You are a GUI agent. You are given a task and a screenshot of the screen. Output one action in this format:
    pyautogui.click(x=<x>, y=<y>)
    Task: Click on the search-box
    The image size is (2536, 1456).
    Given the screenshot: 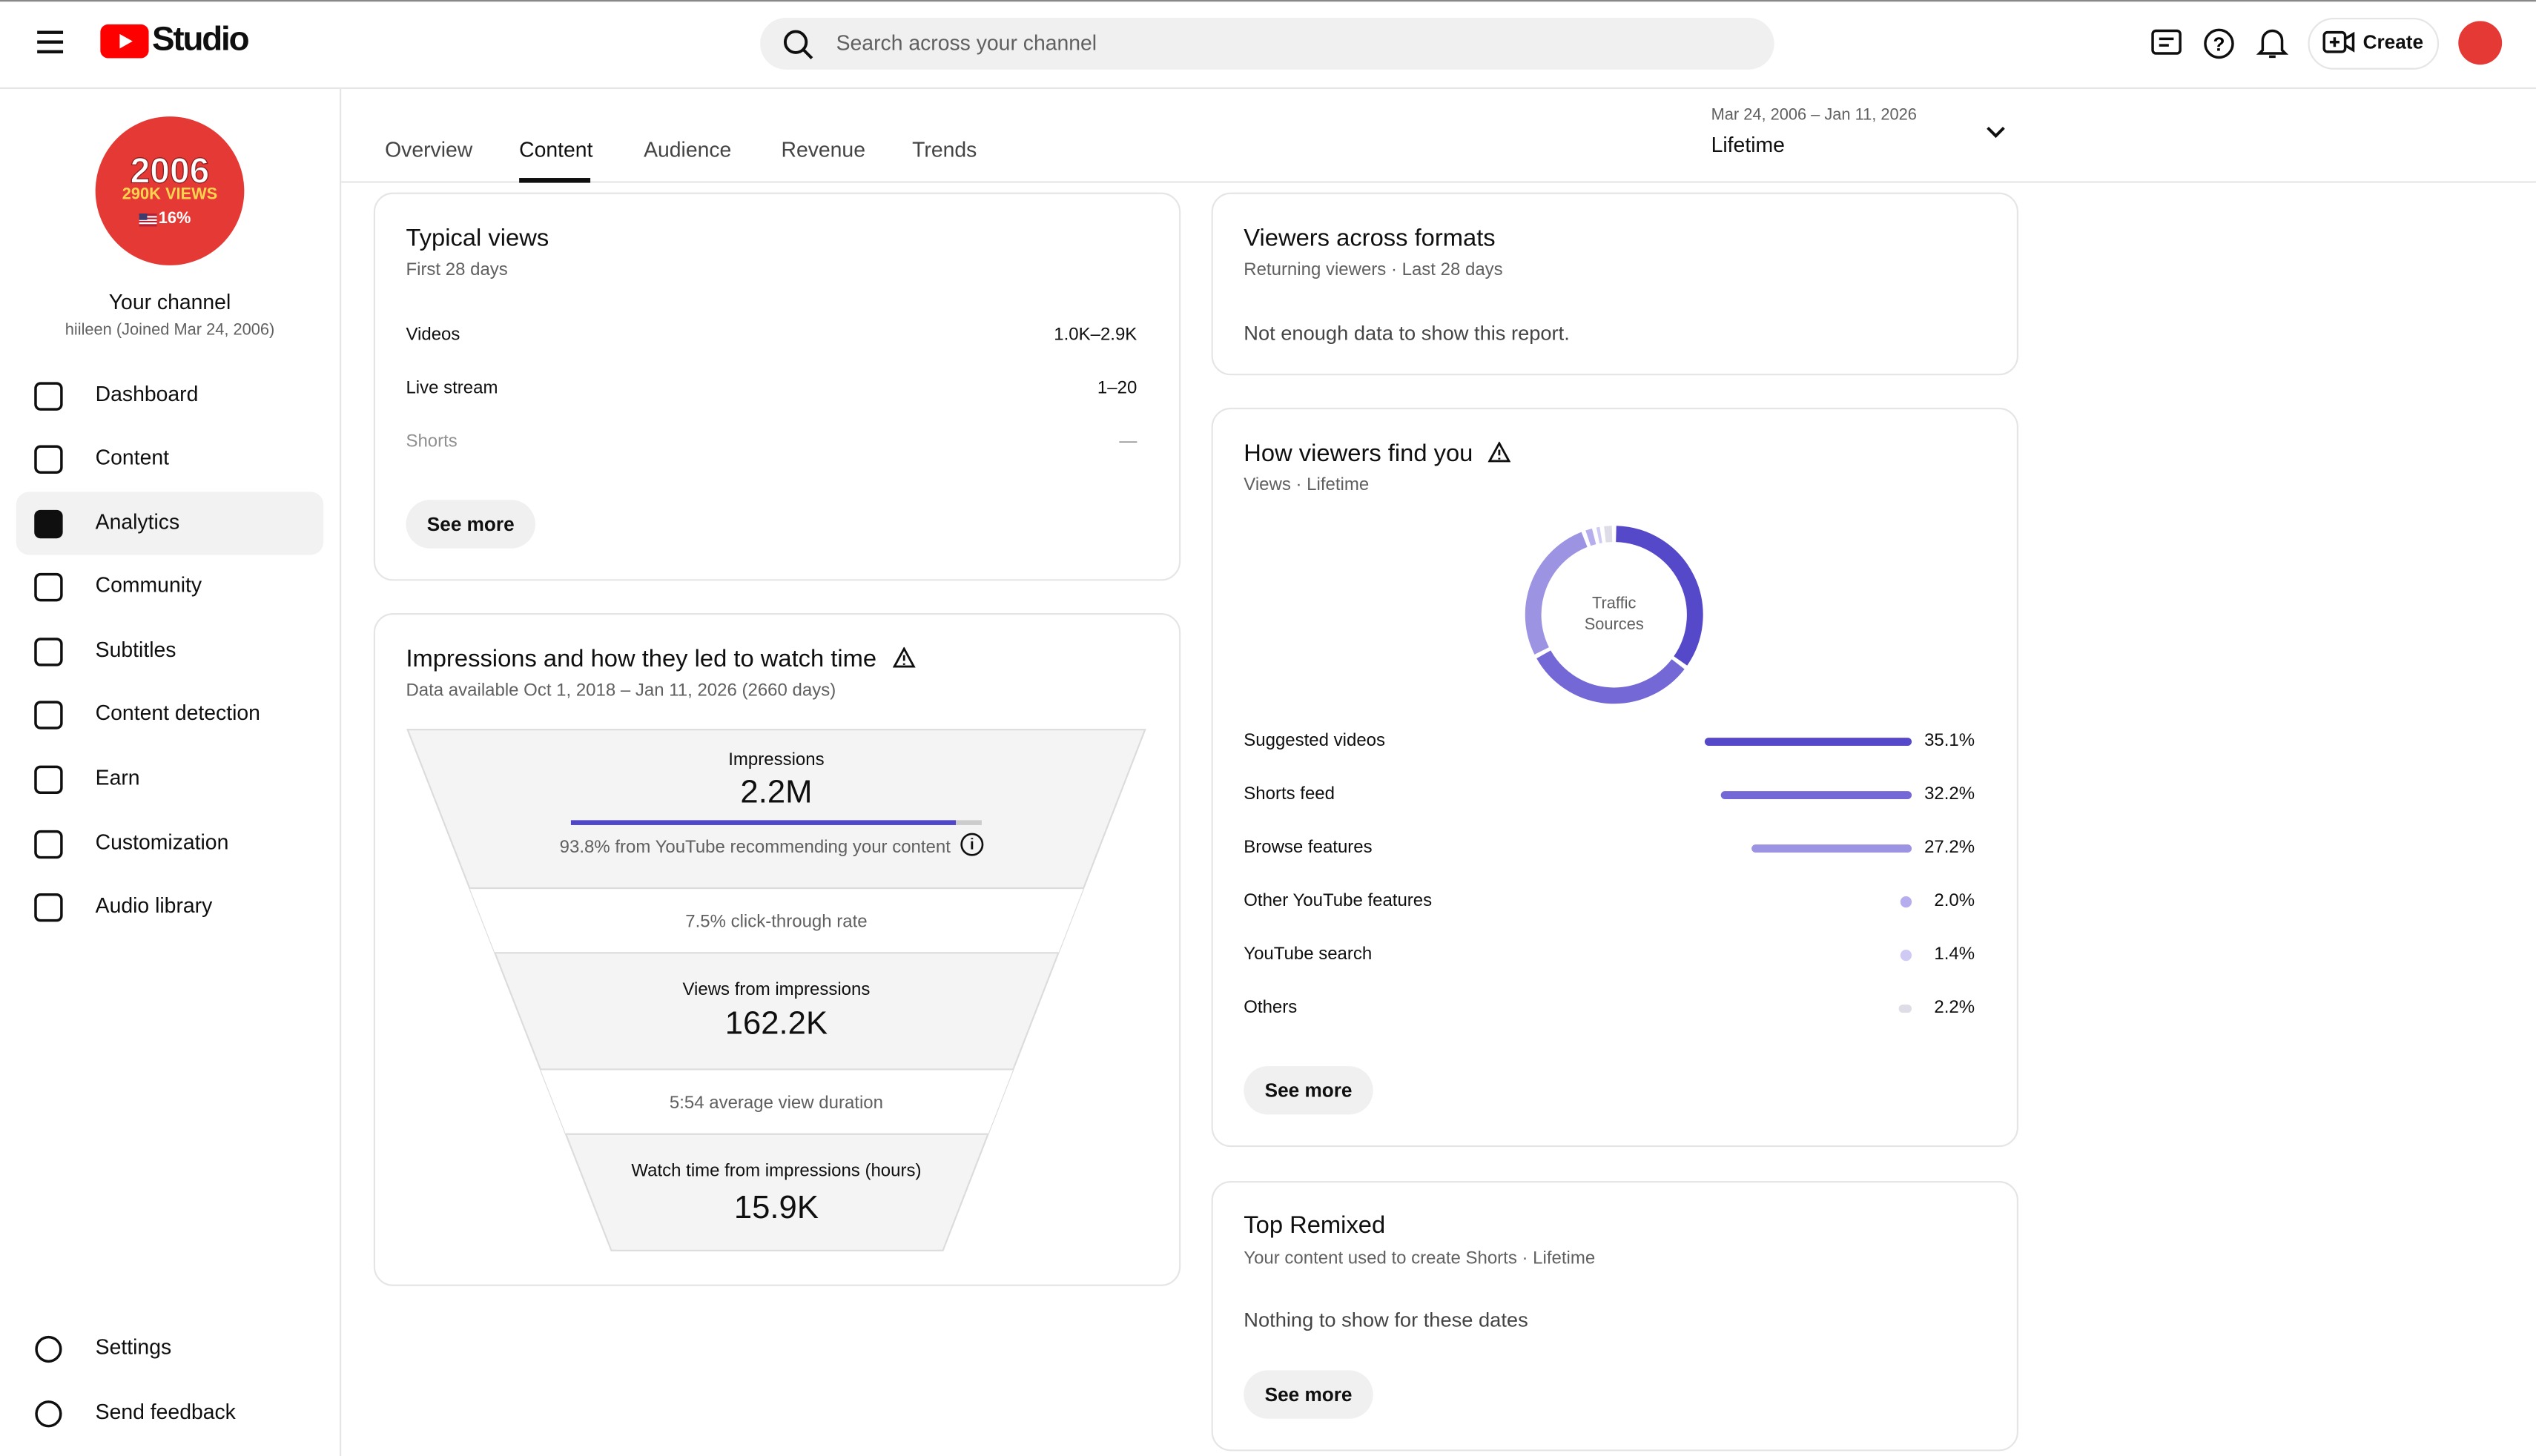 What is the action you would take?
    pyautogui.click(x=1267, y=44)
    